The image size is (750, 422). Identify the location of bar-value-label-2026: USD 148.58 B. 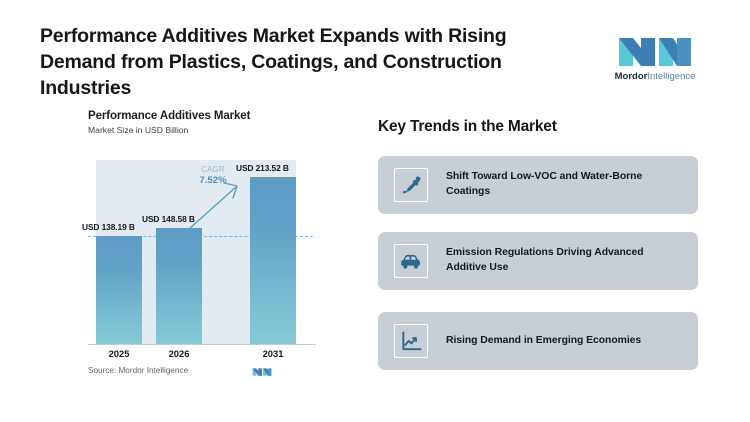
(168, 219).